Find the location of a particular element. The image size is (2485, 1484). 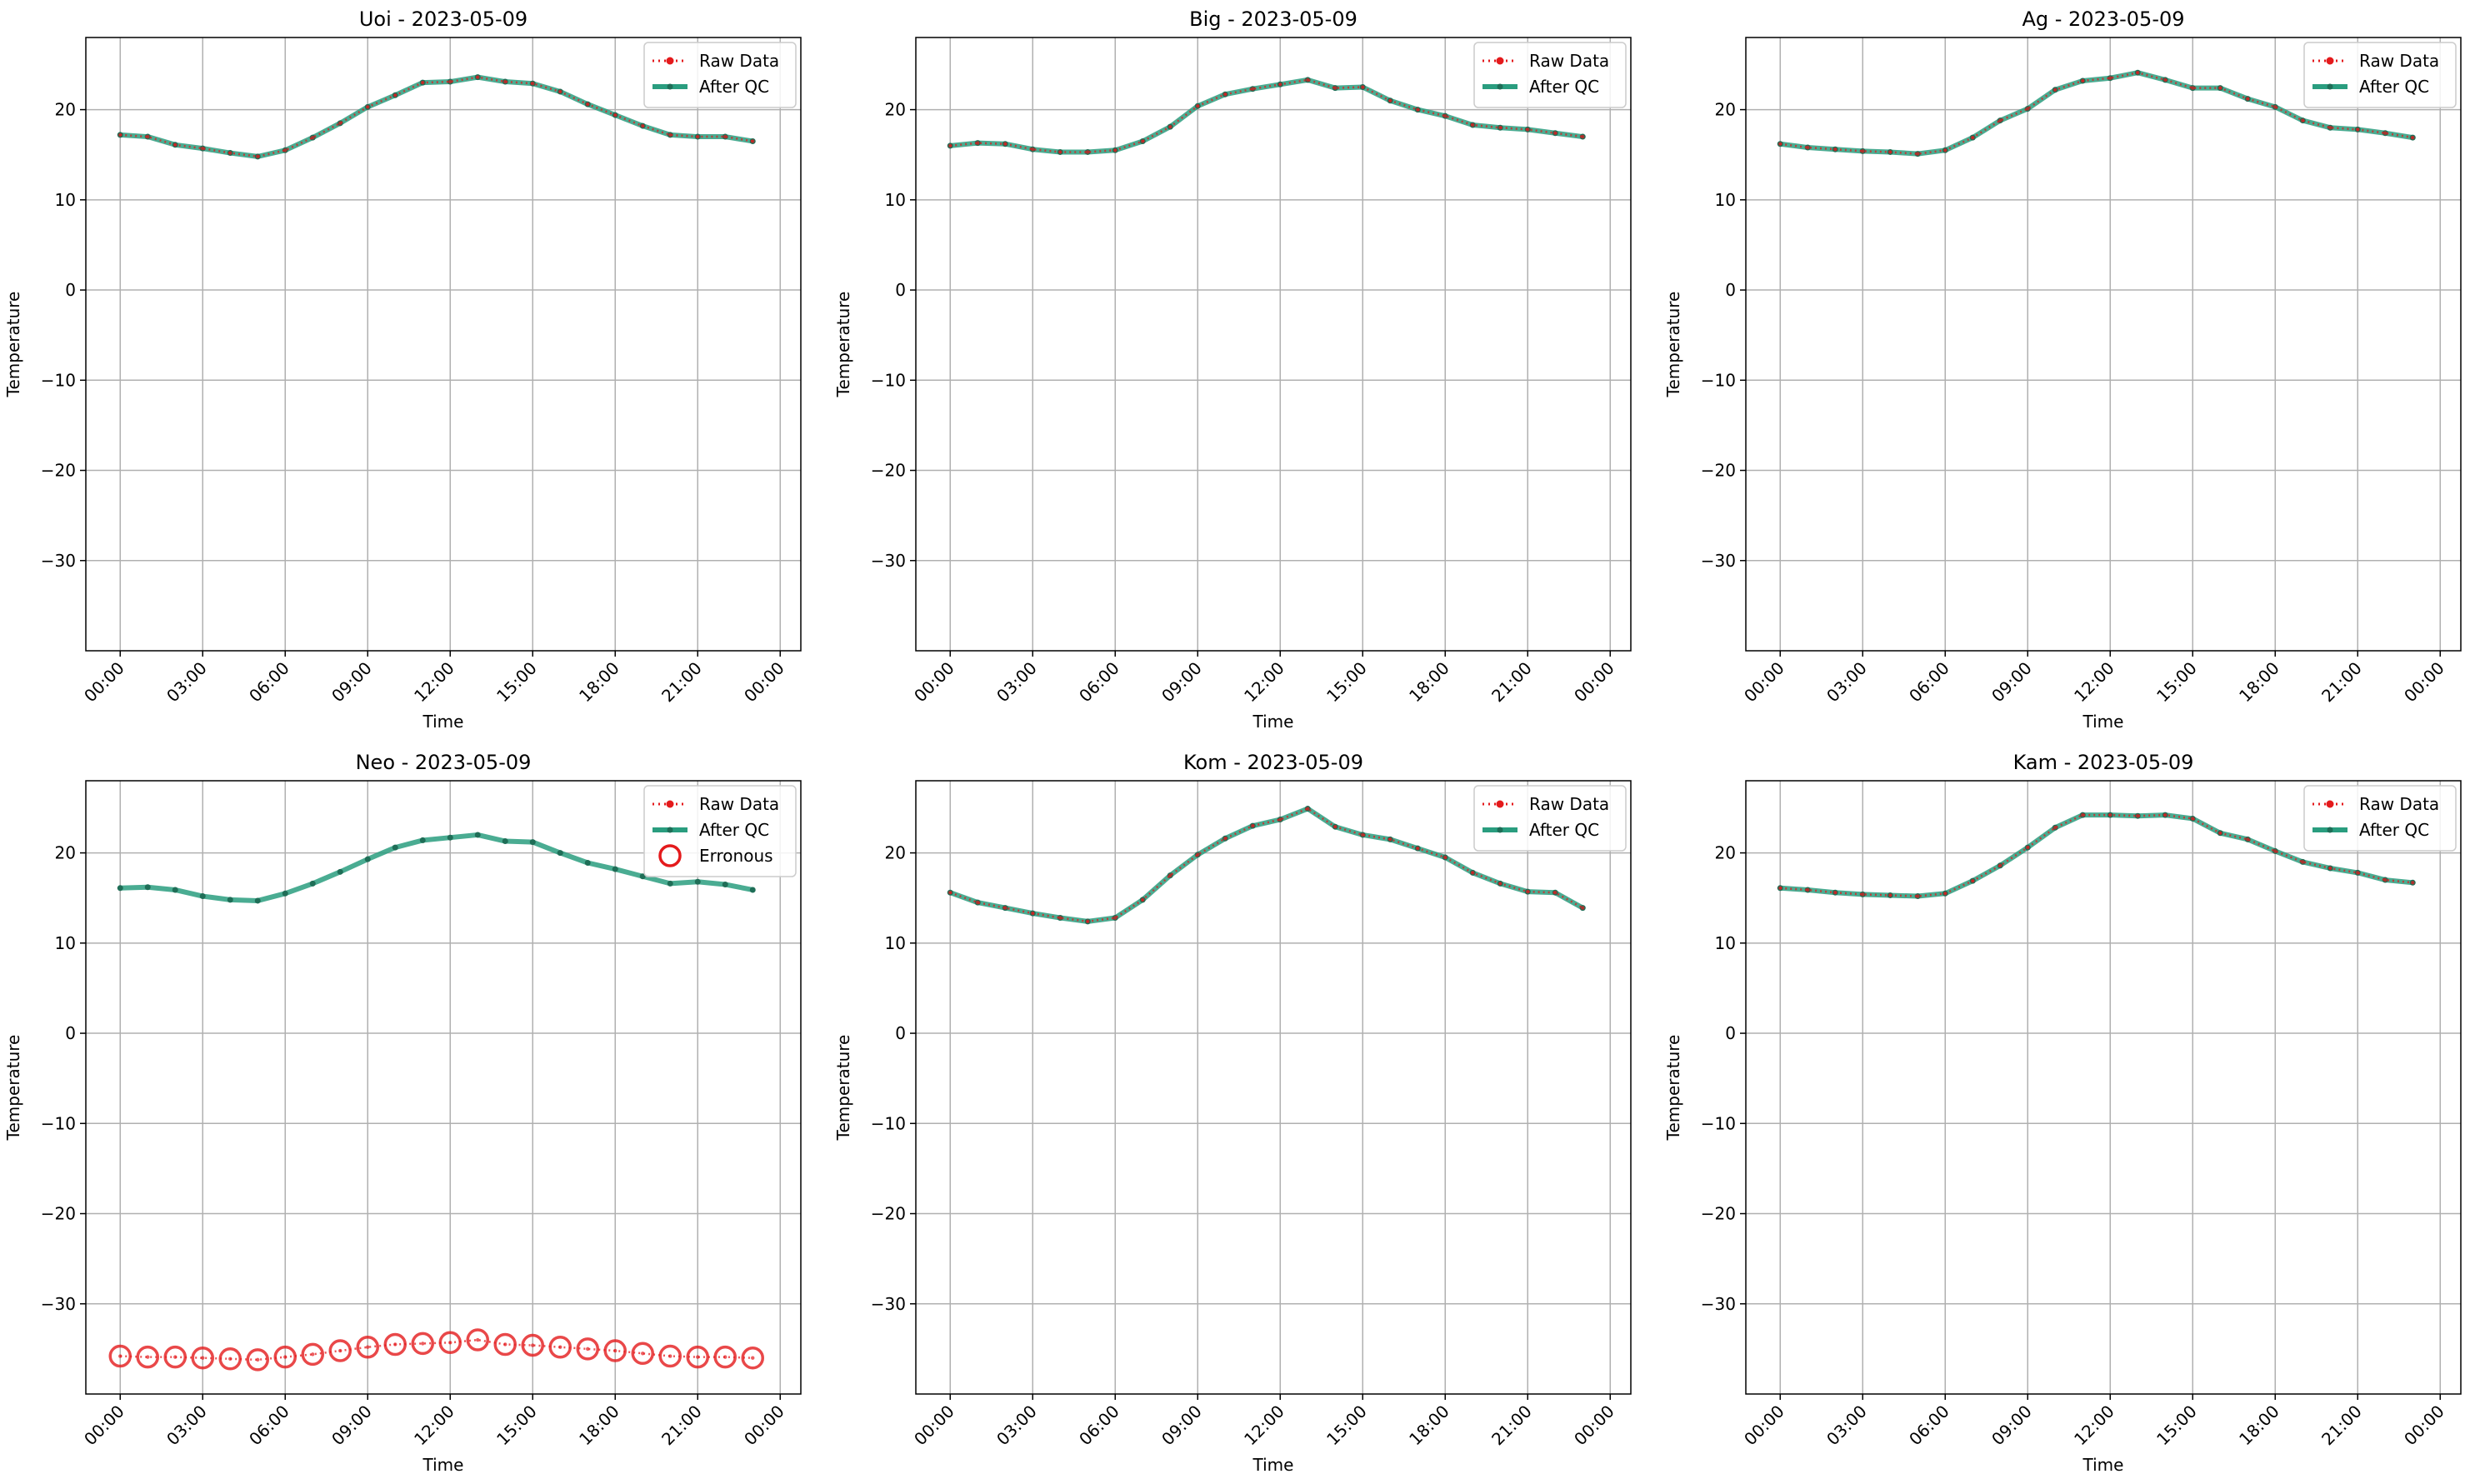

y-tick-label: 0 is located at coordinates (70, 290).